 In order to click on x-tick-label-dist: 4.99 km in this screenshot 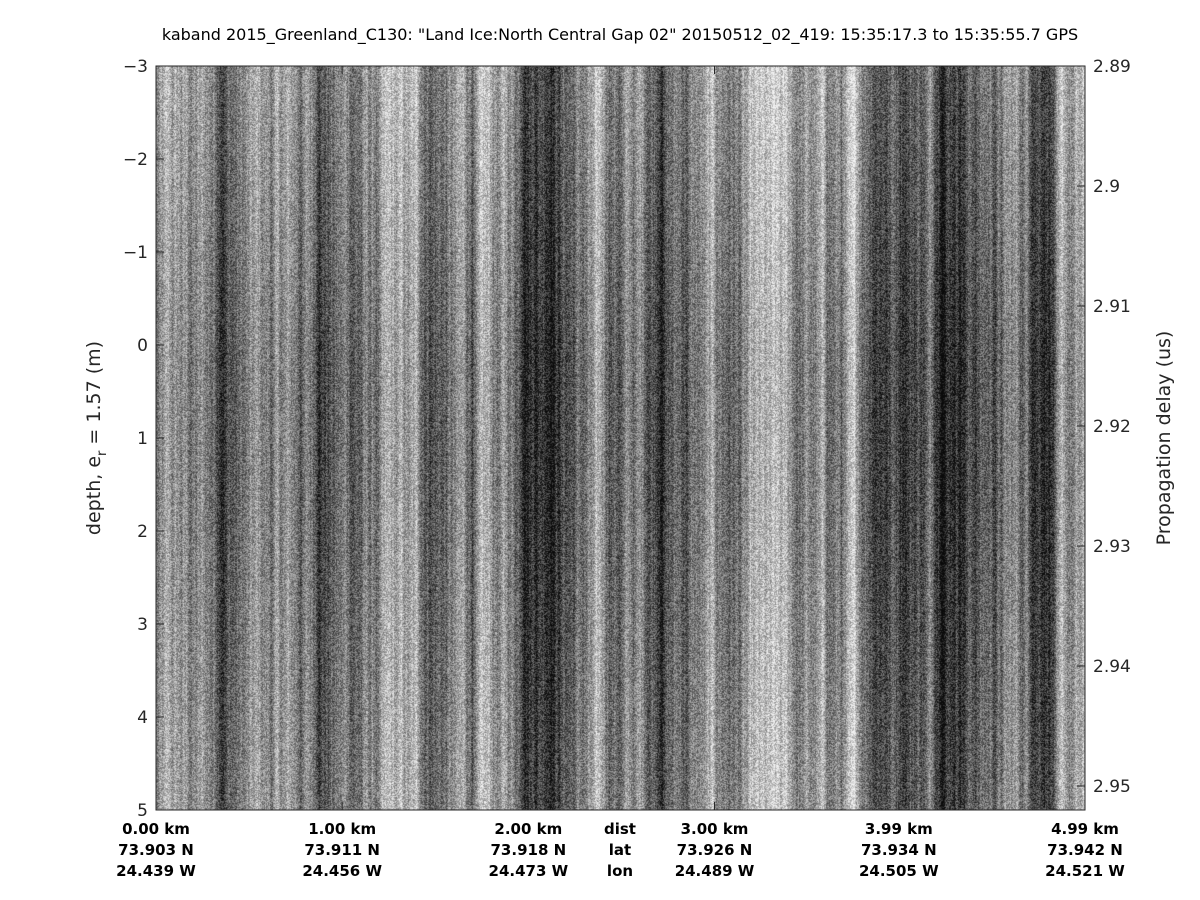, I will do `click(1085, 829)`.